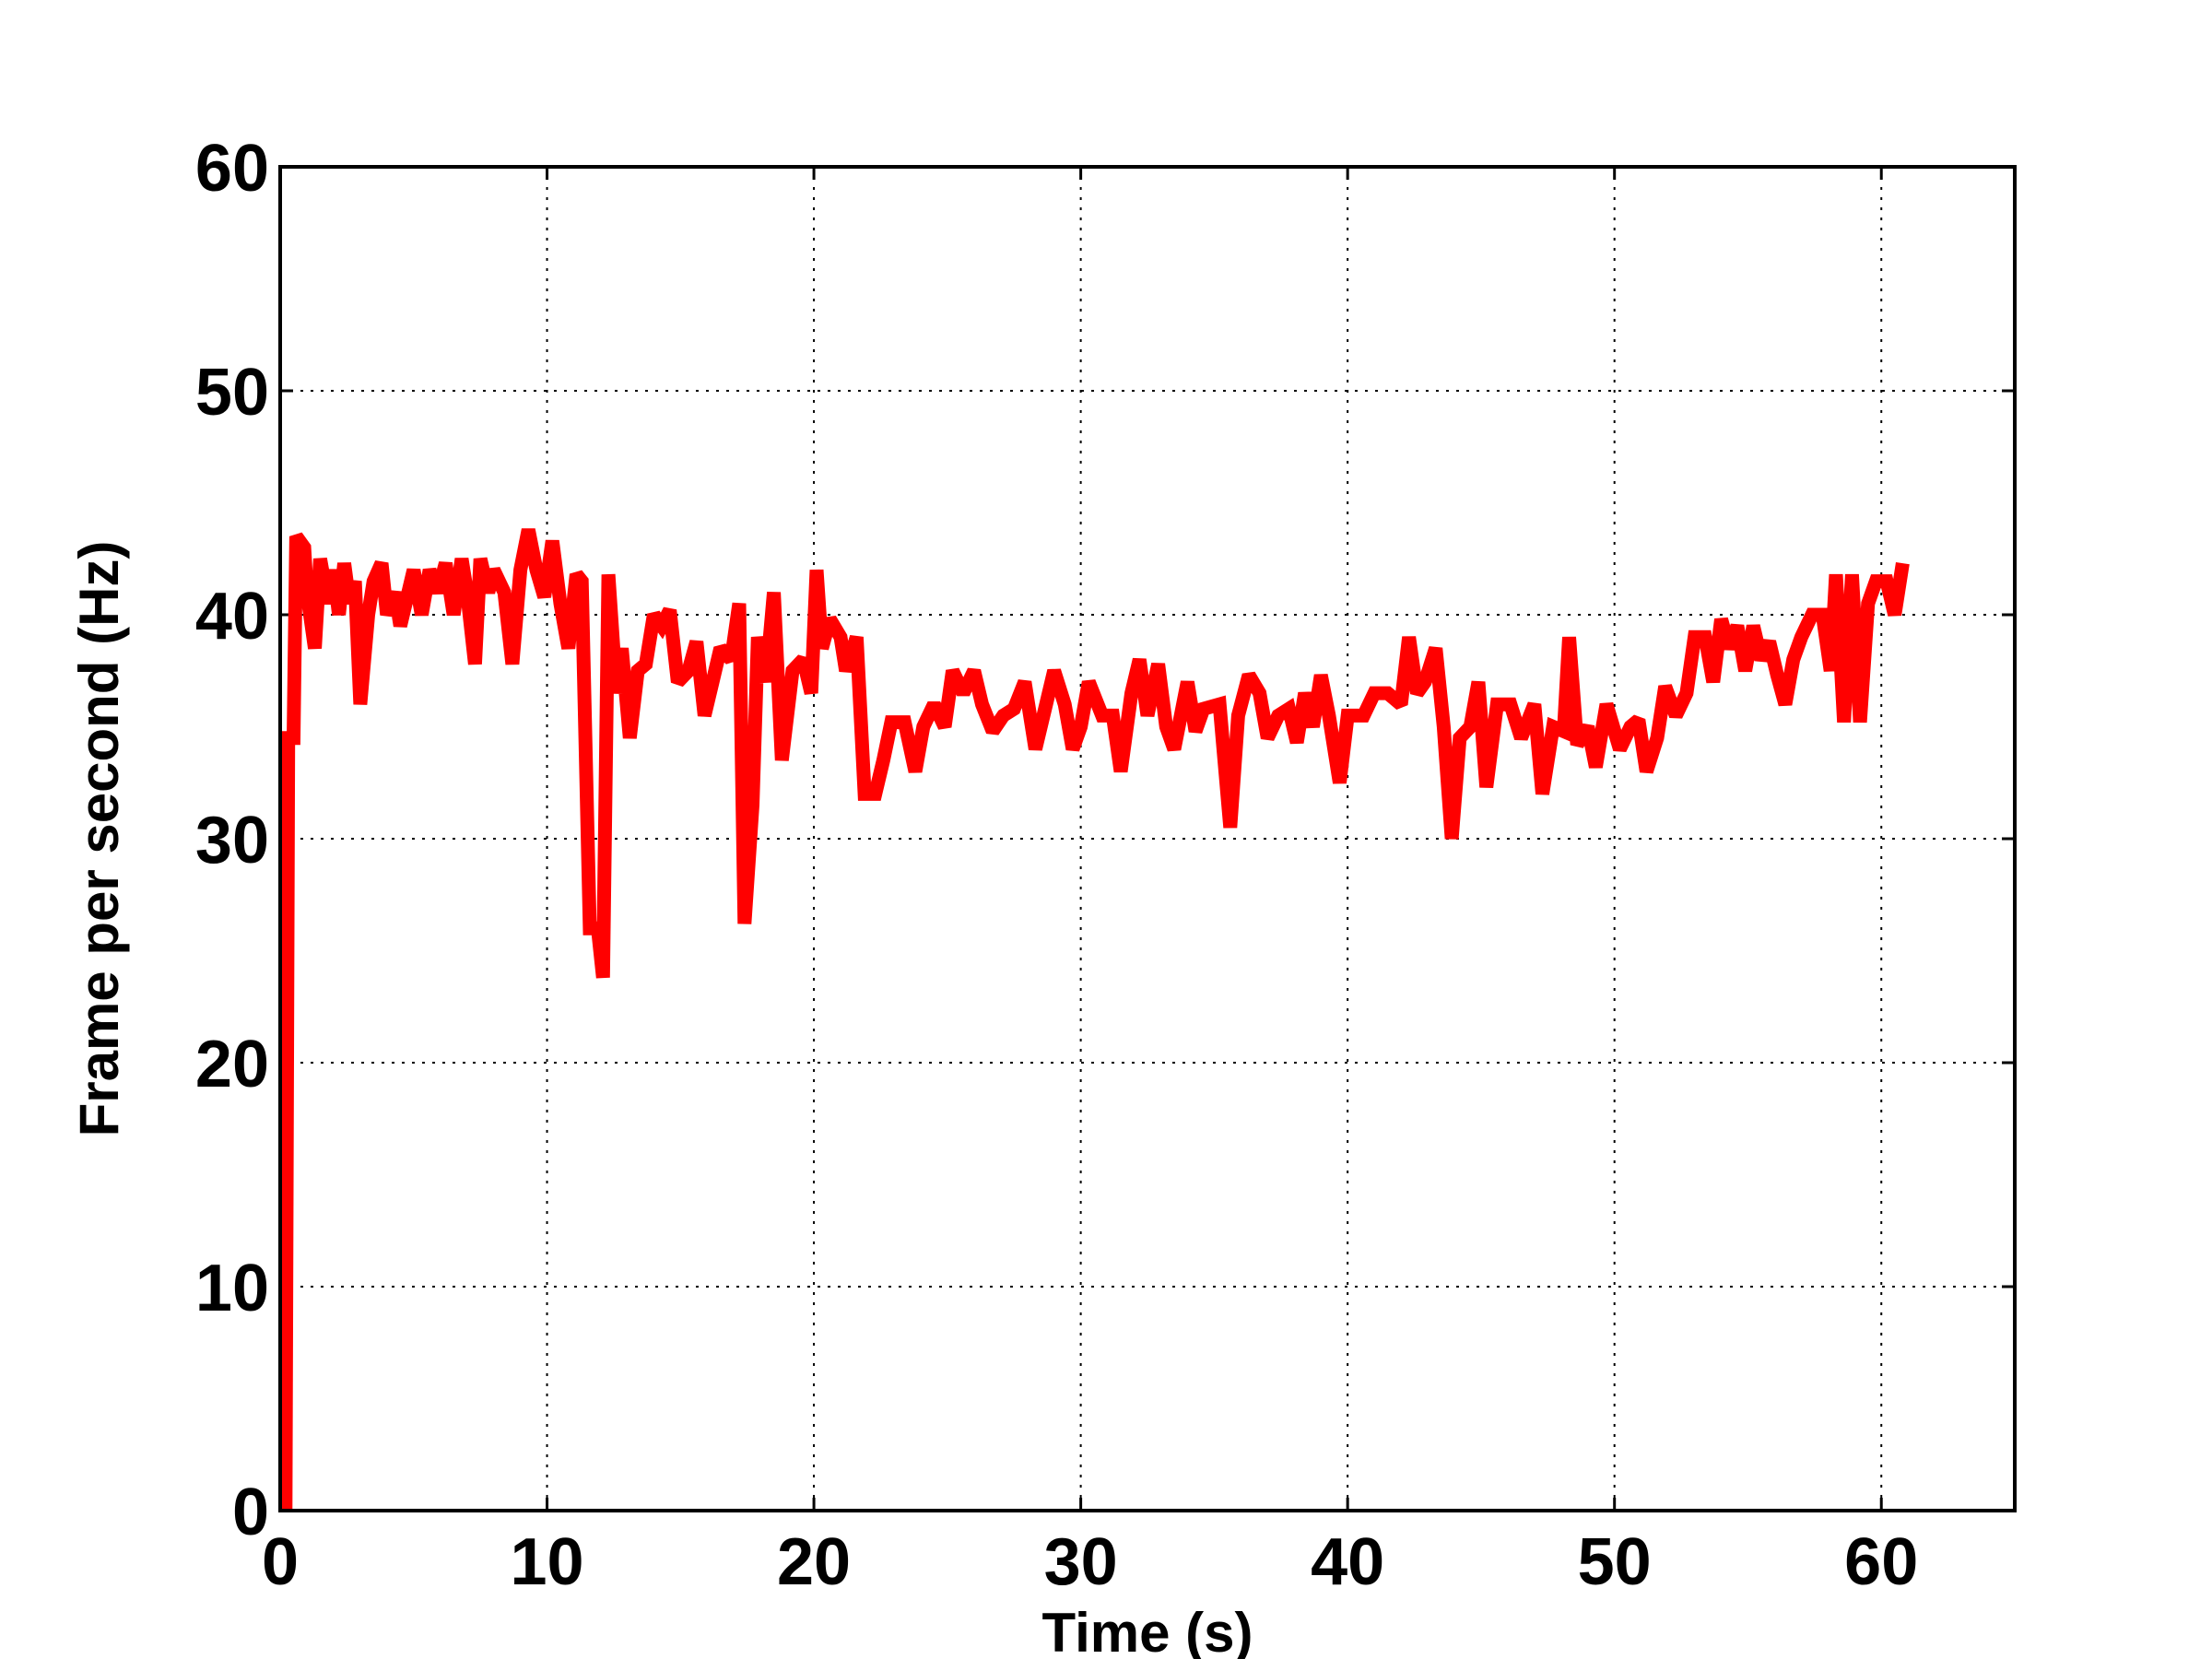 Image resolution: width=2212 pixels, height=1659 pixels. I want to click on x-tick-label: 10, so click(546, 1562).